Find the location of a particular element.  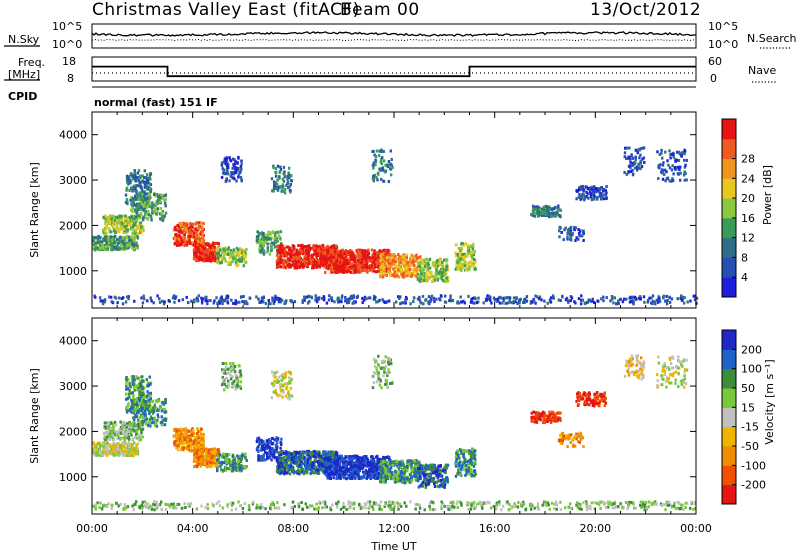

colorbar-tick-label: 16 is located at coordinates (748, 218).